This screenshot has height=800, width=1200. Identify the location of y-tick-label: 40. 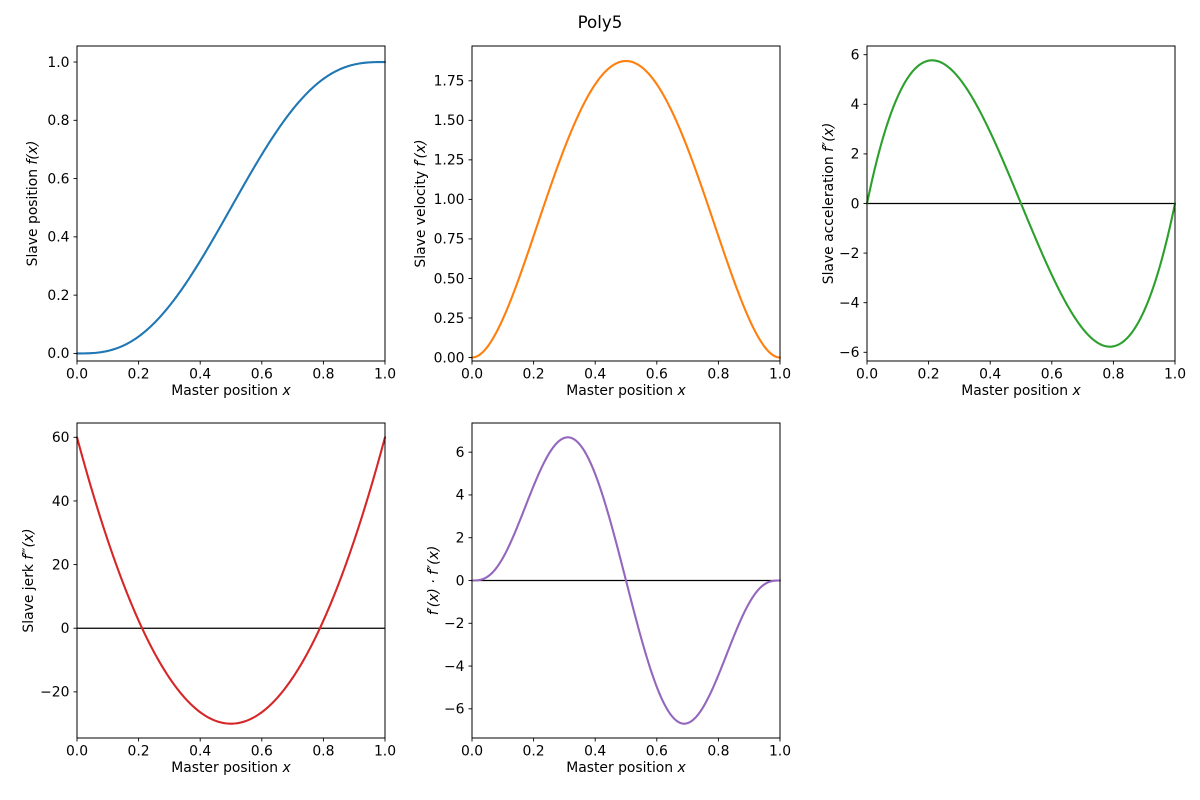
(61, 502).